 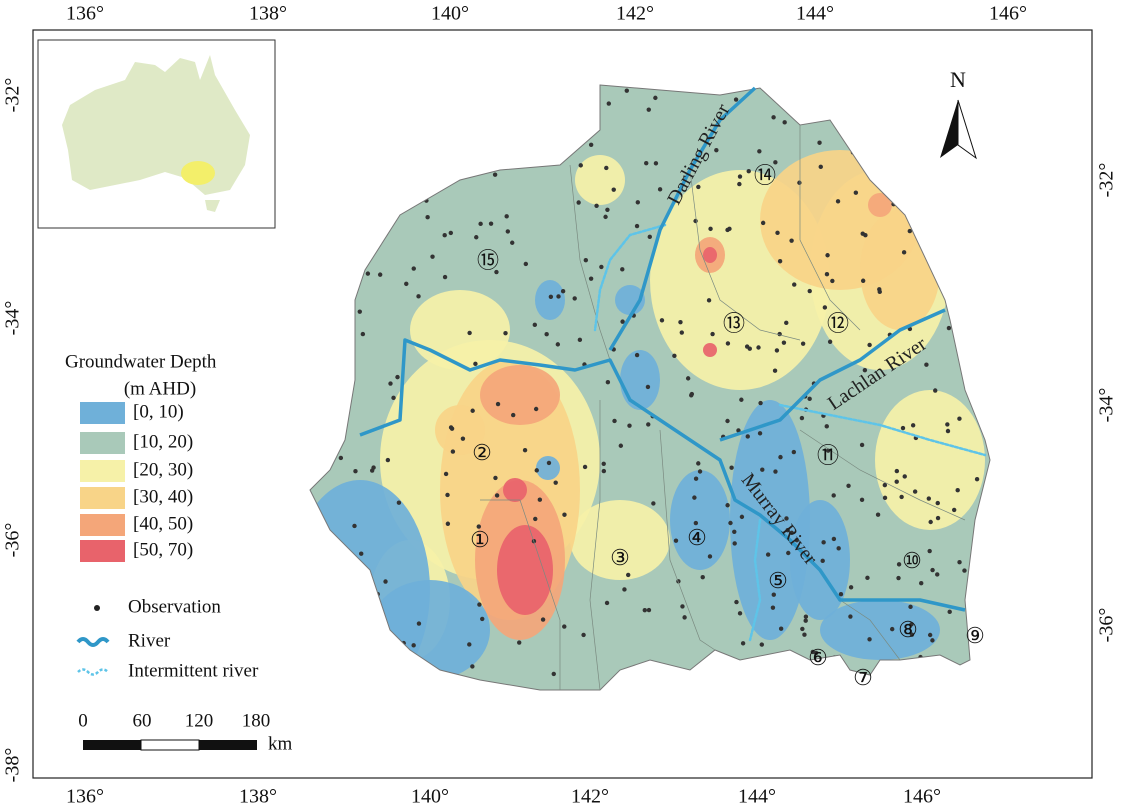 I want to click on region-label: ⑬, so click(x=734, y=323).